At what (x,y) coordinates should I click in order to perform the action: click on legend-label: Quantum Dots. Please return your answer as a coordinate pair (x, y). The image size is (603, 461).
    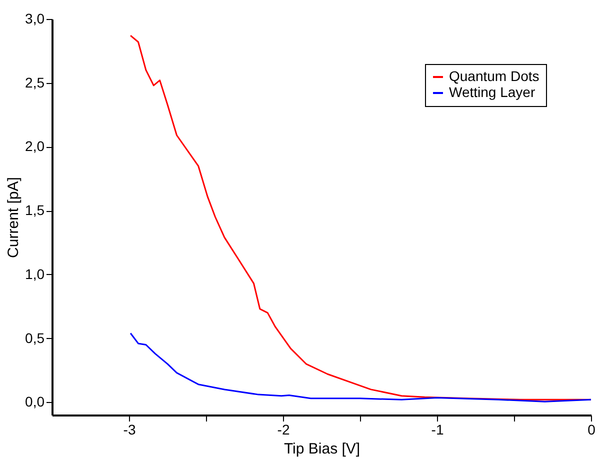
    Looking at the image, I should click on (494, 76).